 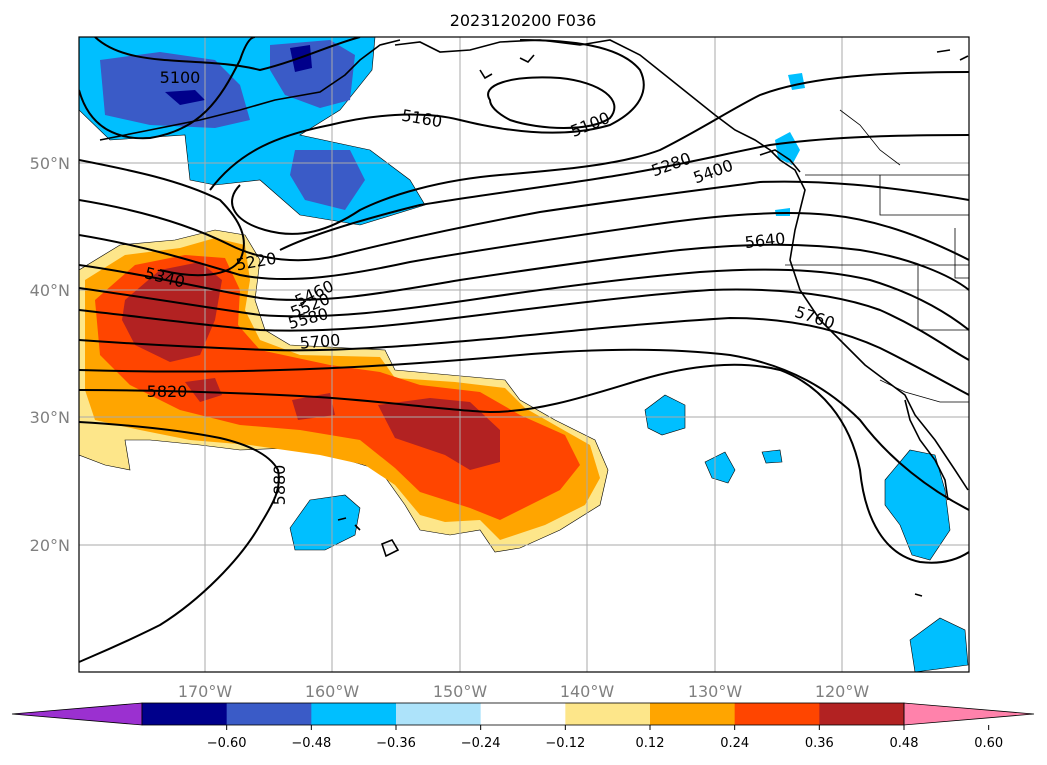 I want to click on colorbar-tick-label: −0.60, so click(x=227, y=743).